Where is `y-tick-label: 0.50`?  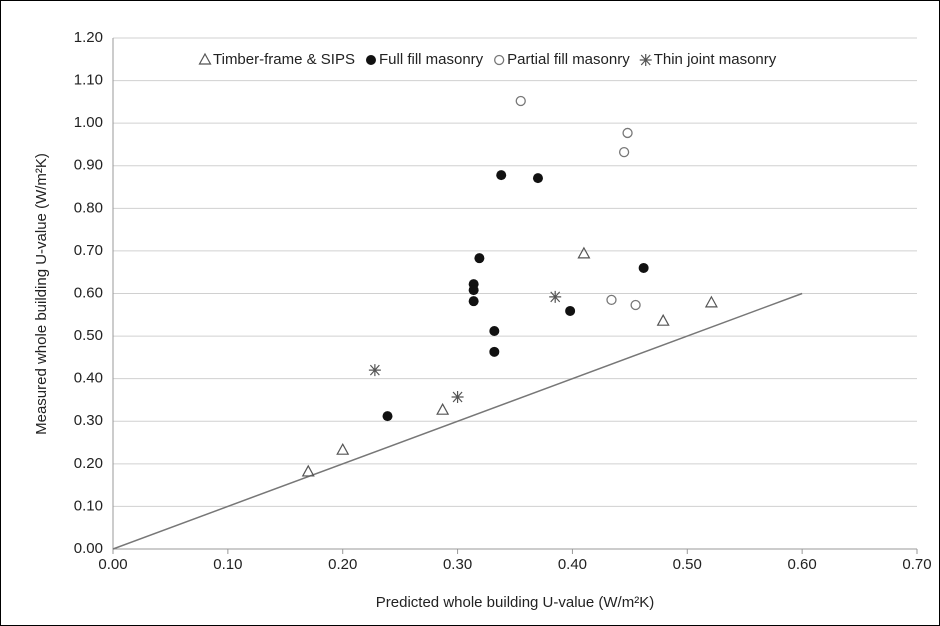 y-tick-label: 0.50 is located at coordinates (88, 335).